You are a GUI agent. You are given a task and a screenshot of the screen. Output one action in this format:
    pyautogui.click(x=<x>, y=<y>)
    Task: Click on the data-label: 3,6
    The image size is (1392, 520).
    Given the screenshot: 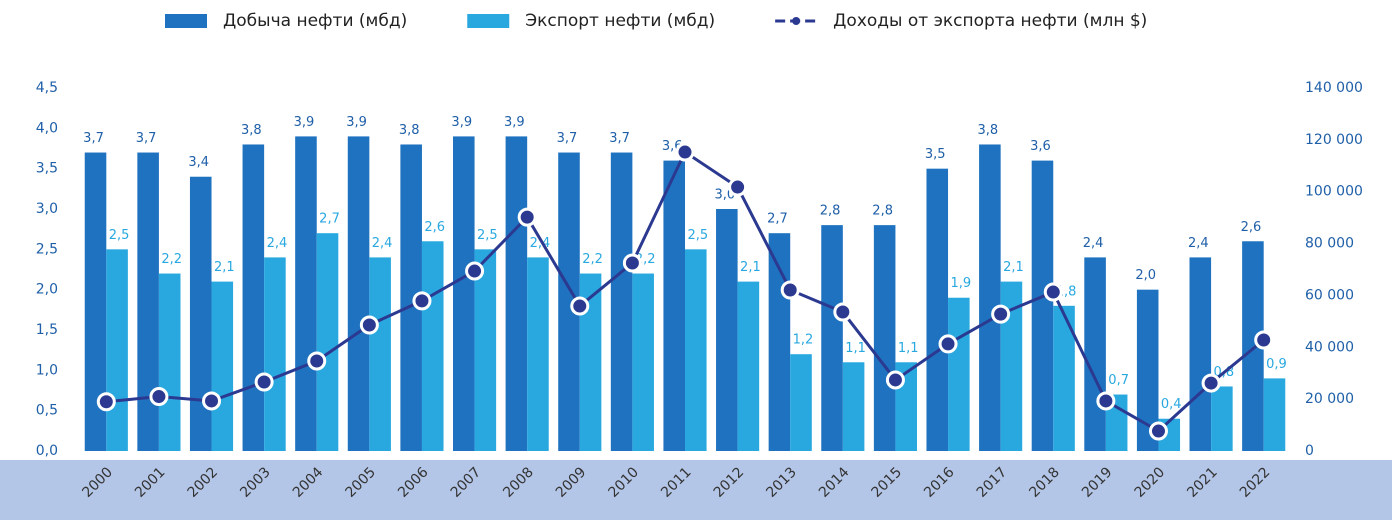 What is the action you would take?
    pyautogui.click(x=1040, y=146)
    